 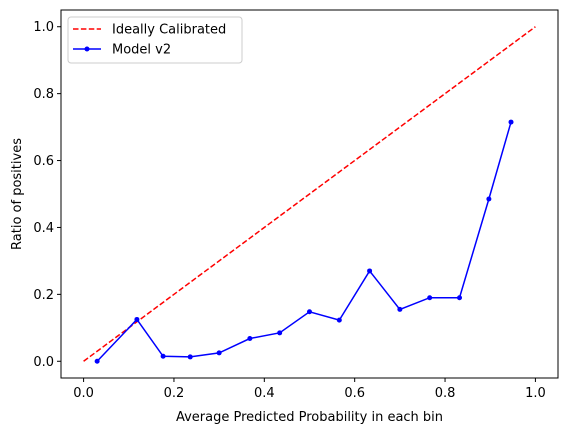 What do you see at coordinates (47, 195) in the screenshot?
I see `y-axis-ticks: 0.0 0.2 0.4 0.6 0.8 1.0` at bounding box center [47, 195].